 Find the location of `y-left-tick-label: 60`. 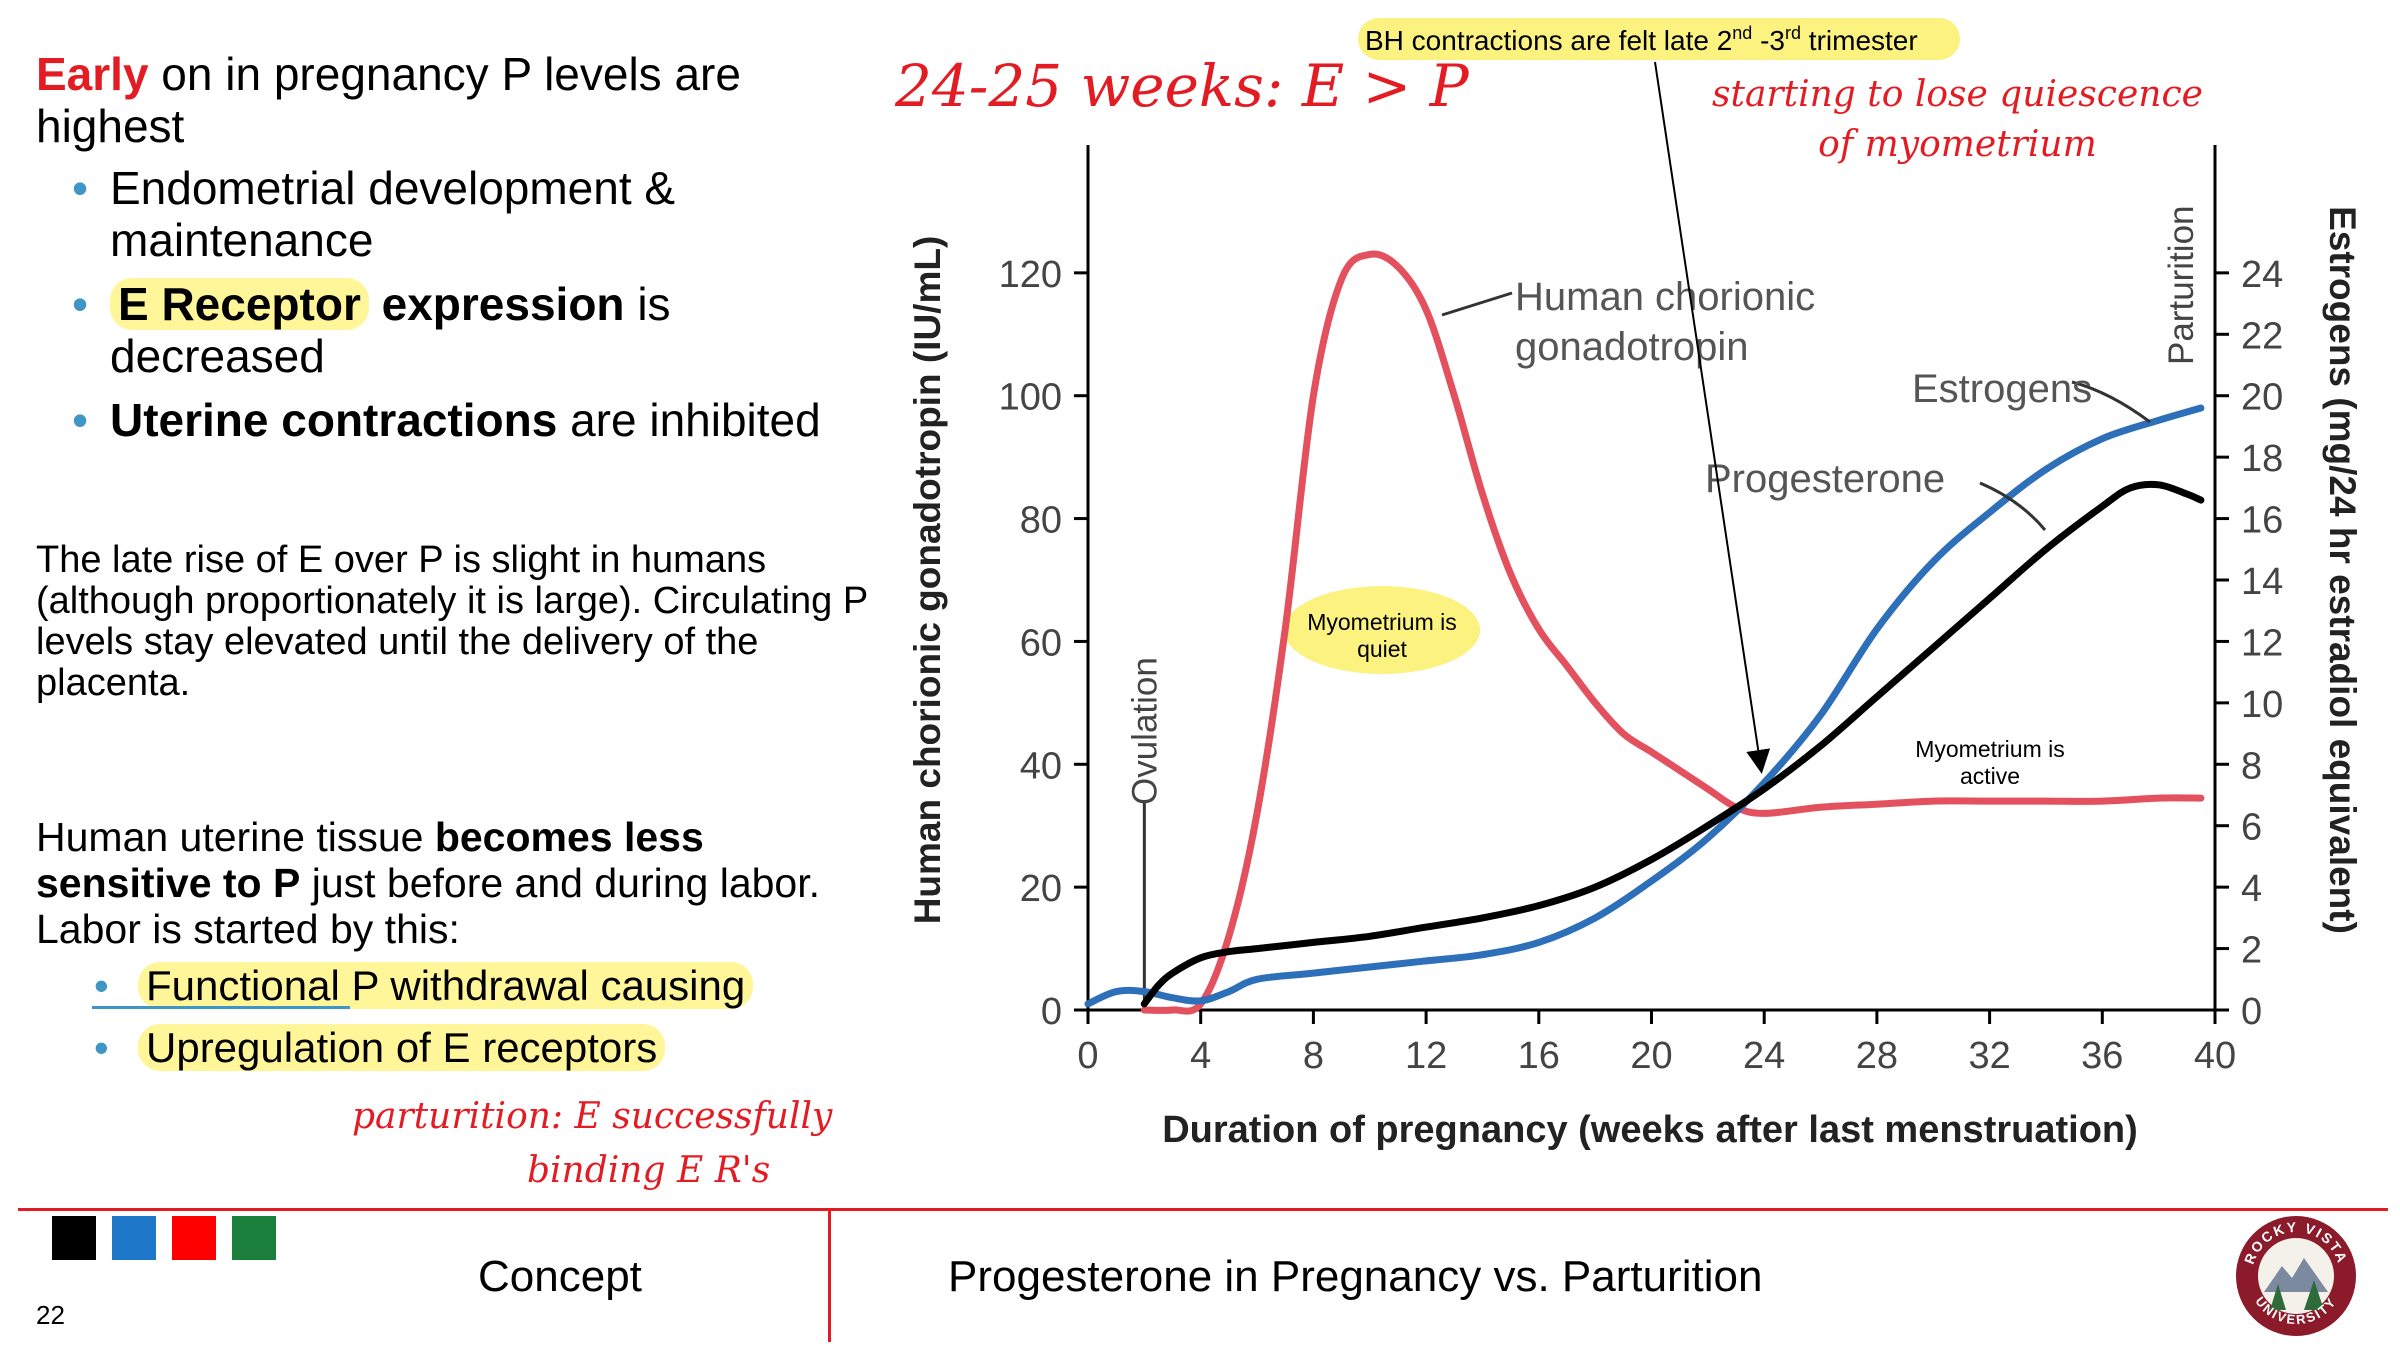

y-left-tick-label: 60 is located at coordinates (1041, 643).